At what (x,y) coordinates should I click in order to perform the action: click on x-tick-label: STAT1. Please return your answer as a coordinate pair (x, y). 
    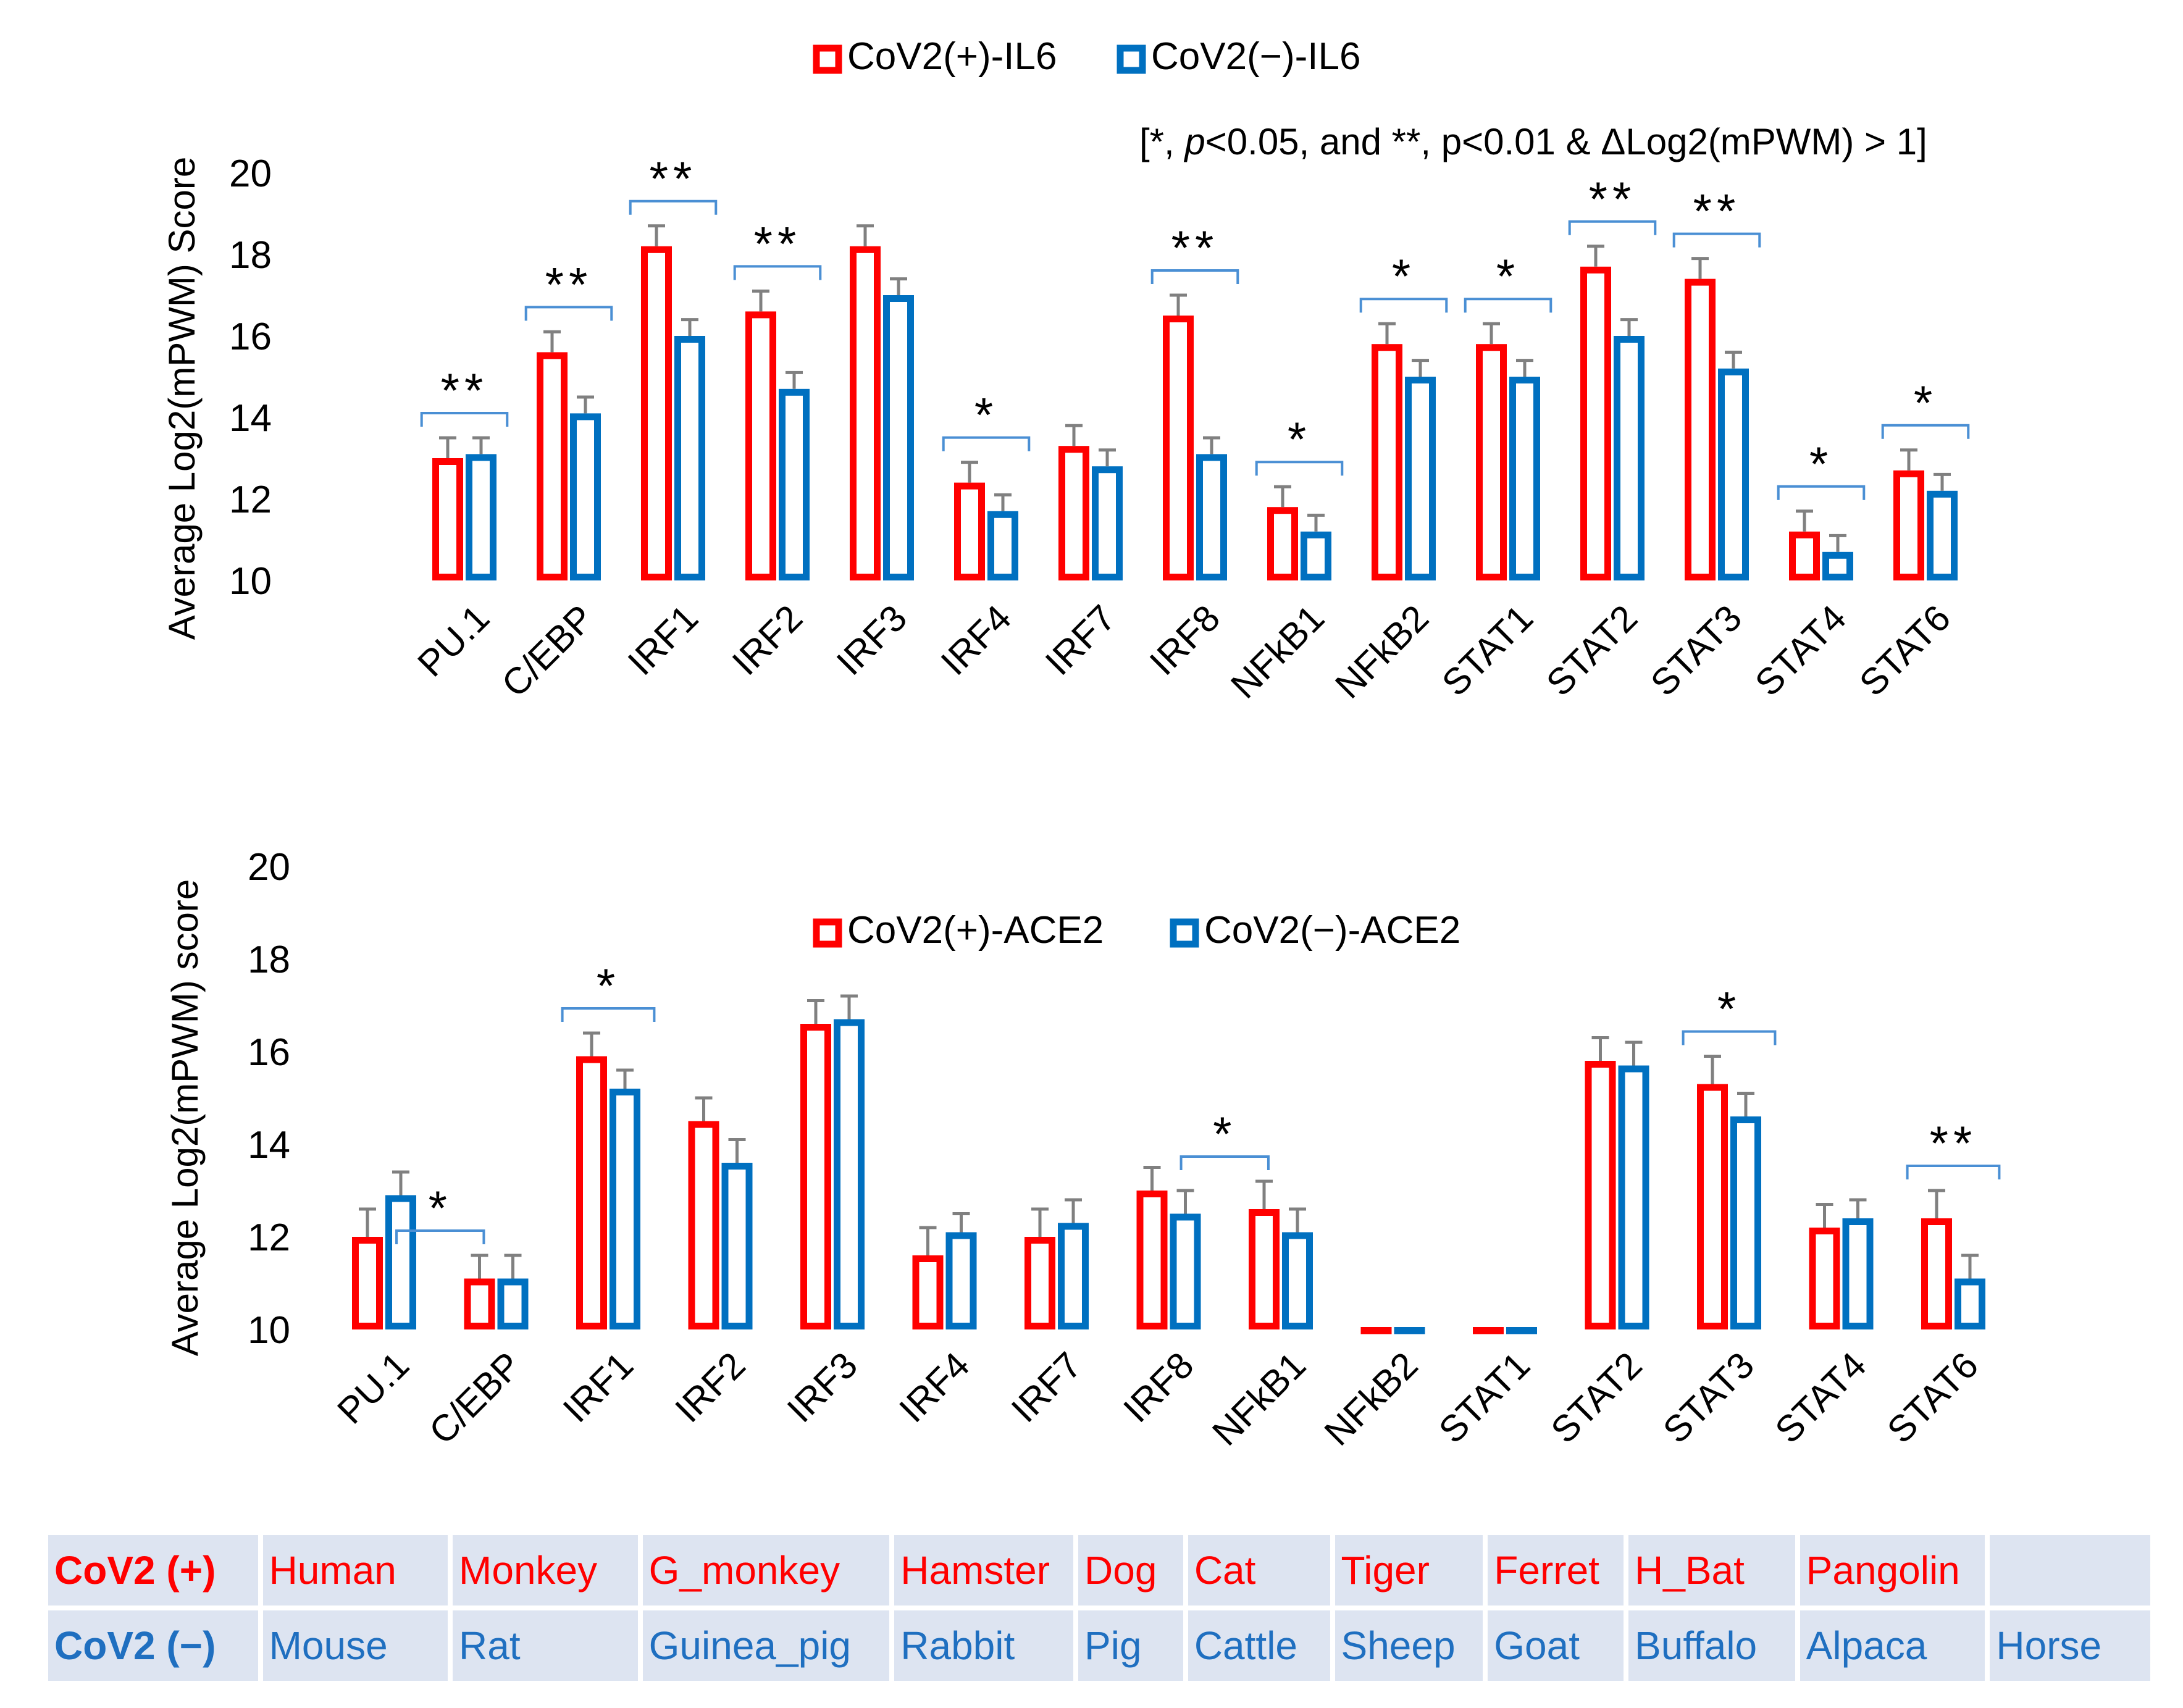
    Looking at the image, I should click on (1484, 1397).